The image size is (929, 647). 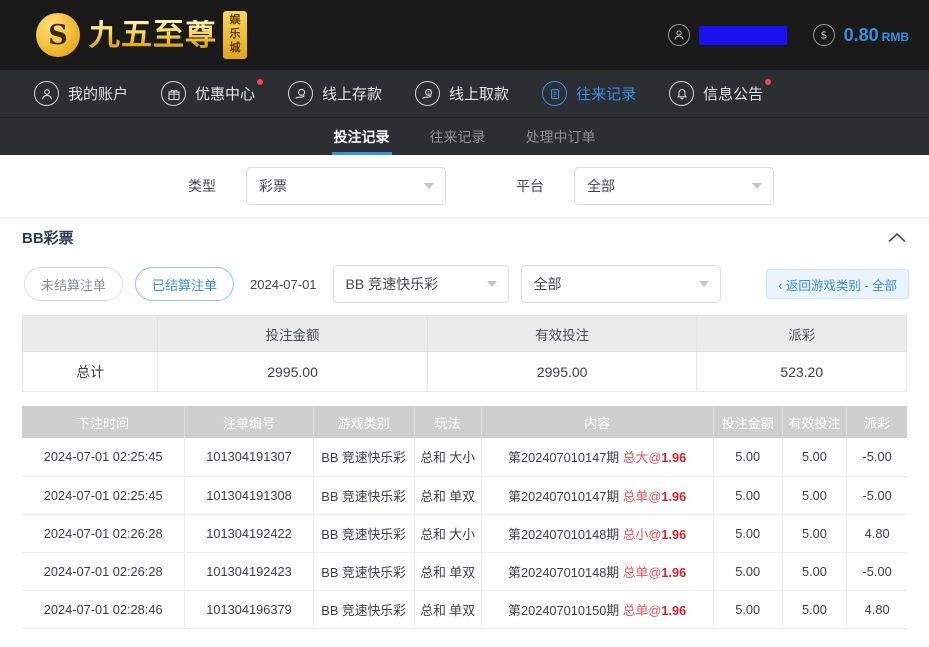 What do you see at coordinates (678, 35) in the screenshot?
I see `user-icon` at bounding box center [678, 35].